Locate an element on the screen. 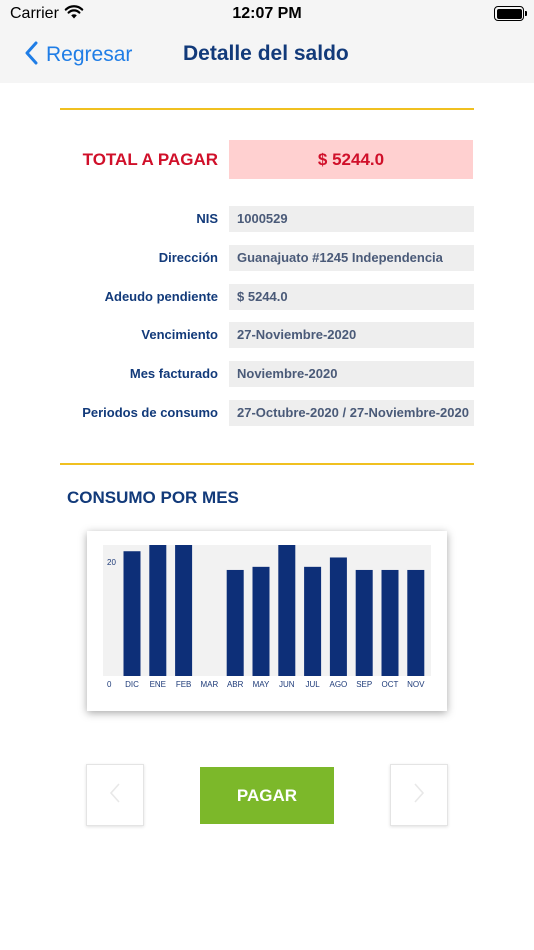 The width and height of the screenshot is (534, 950). x-tick-label: OCT is located at coordinates (390, 684).